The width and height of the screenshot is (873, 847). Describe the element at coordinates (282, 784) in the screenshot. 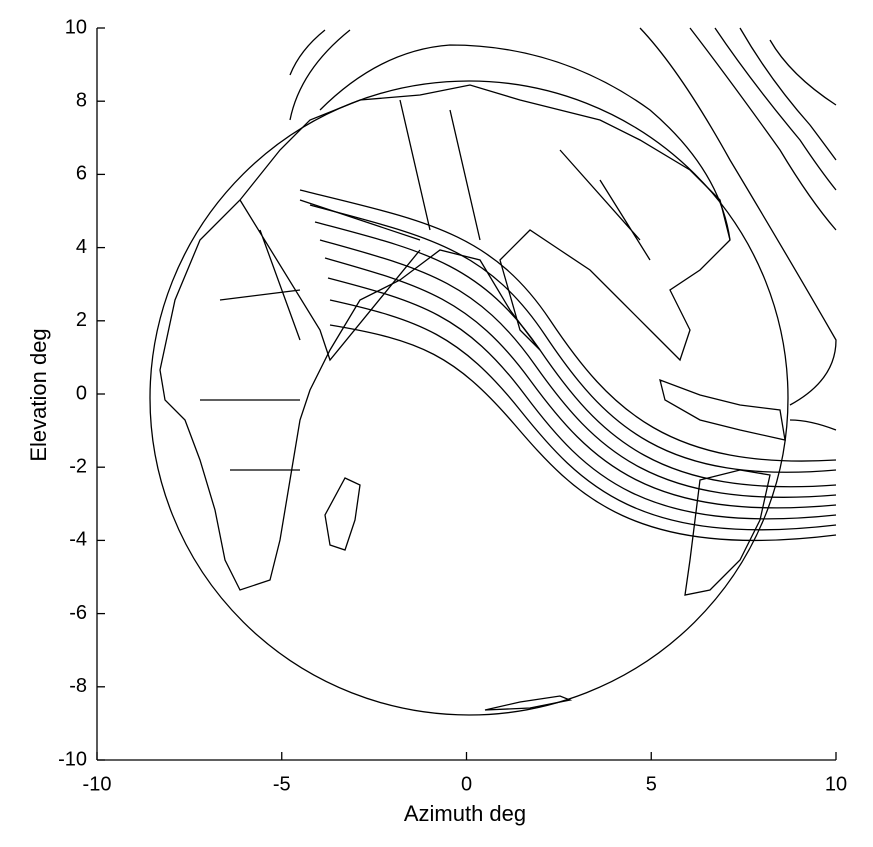

I see `x-tick-label: -5` at that location.